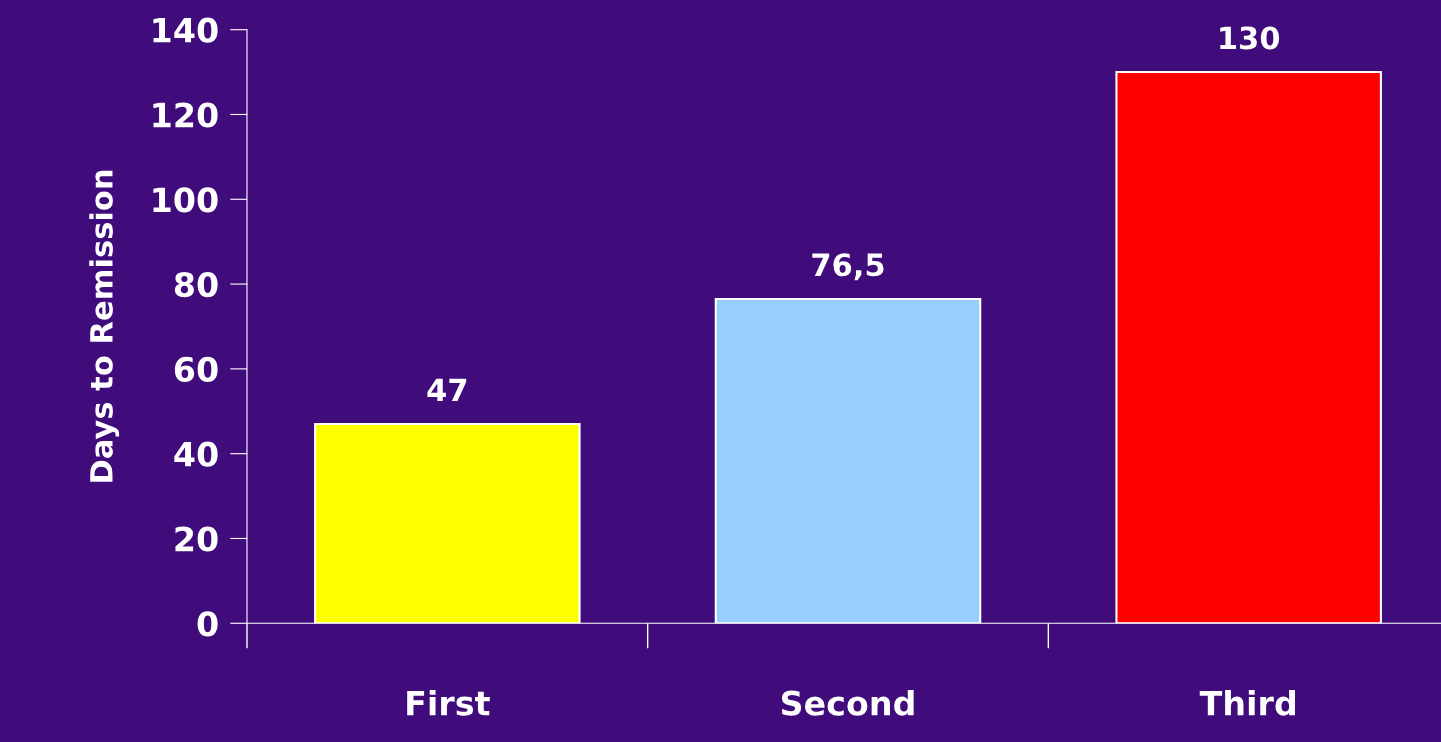  I want to click on y-tick-label: 100, so click(185, 200).